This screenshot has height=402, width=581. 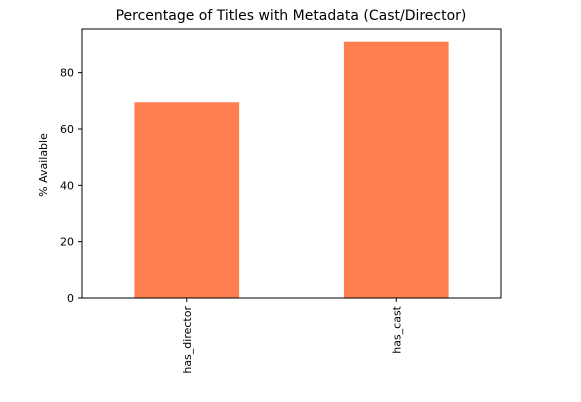 What do you see at coordinates (396, 329) in the screenshot?
I see `x-tick-label: has_cast` at bounding box center [396, 329].